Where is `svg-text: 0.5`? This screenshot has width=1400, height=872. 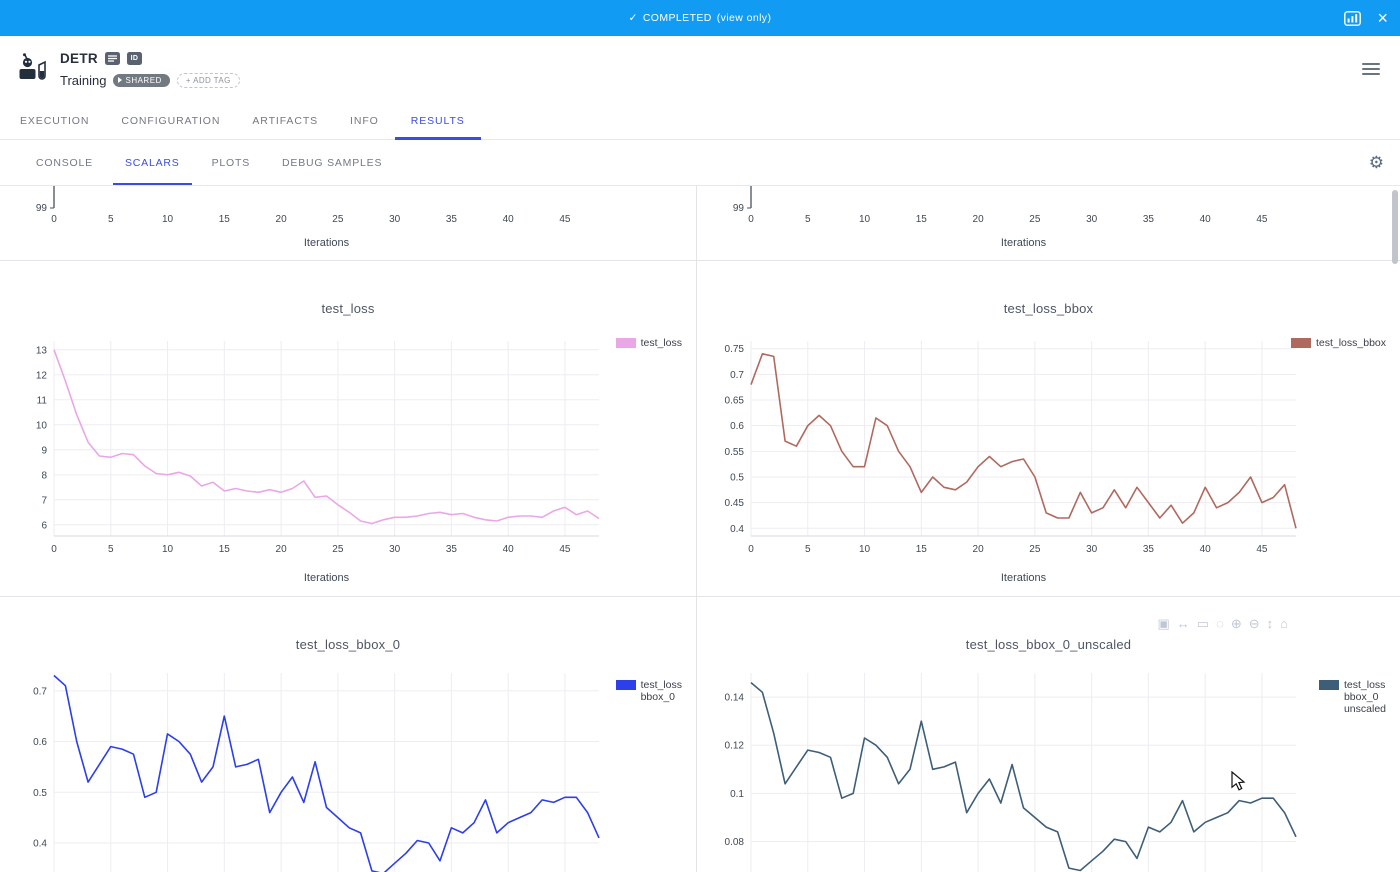 svg-text: 0.5 is located at coordinates (737, 477).